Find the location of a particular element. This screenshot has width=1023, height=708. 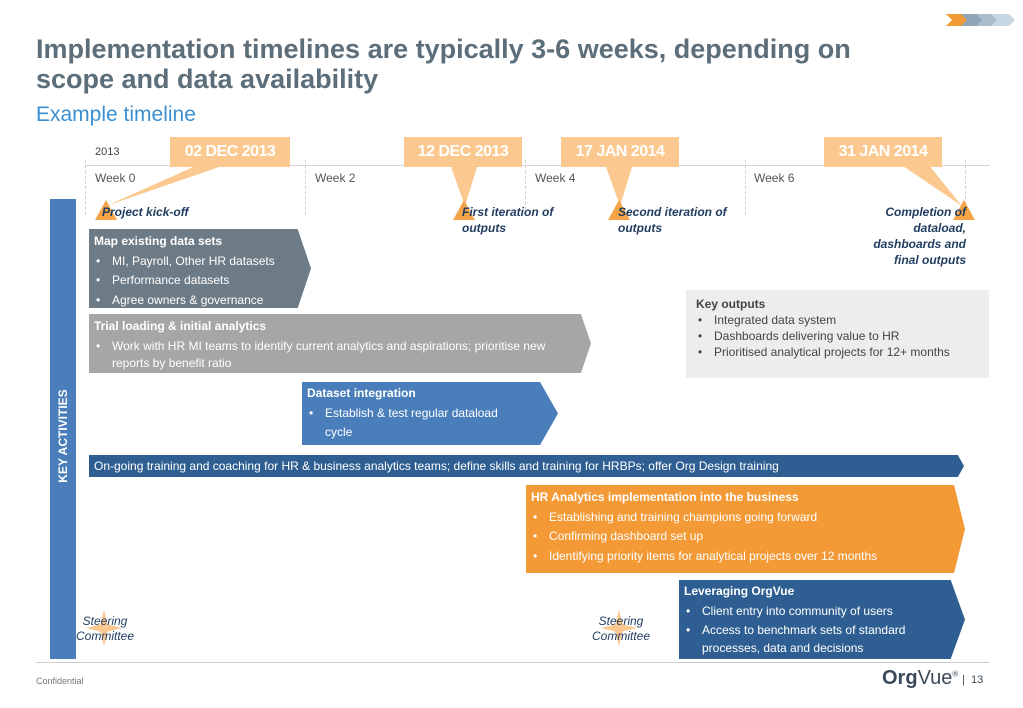

activity-item: MI, Payroll, Other HR datasets is located at coordinates (187, 262).